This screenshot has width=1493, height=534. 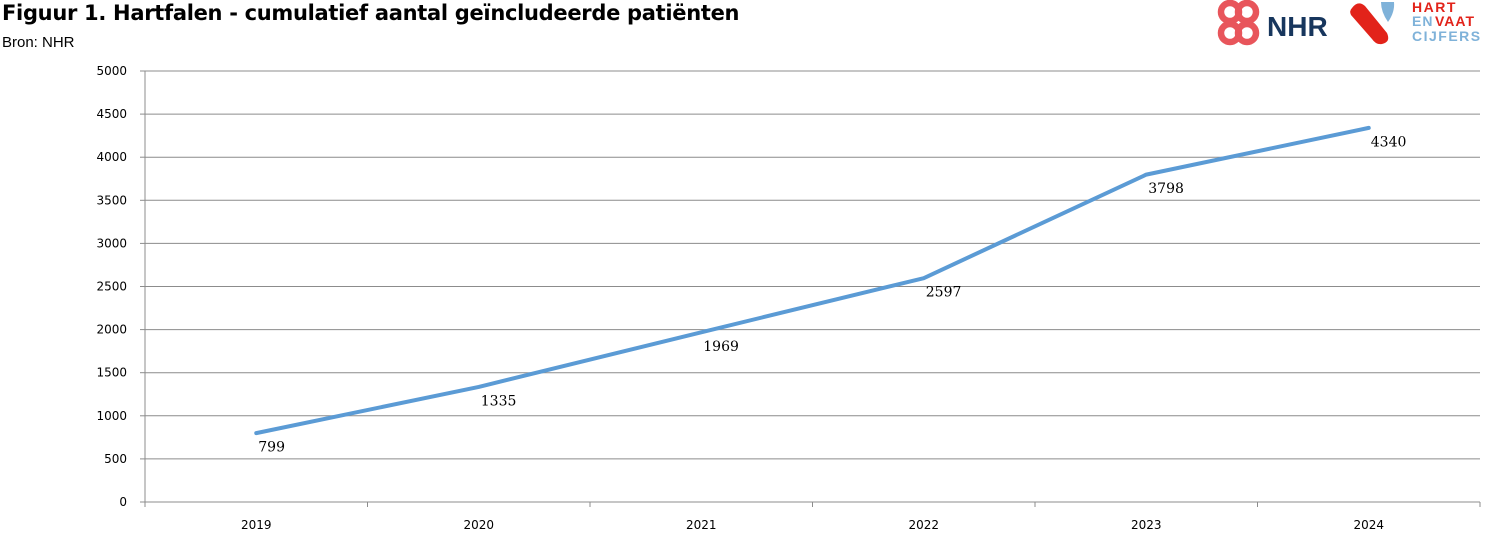 What do you see at coordinates (1238, 23) in the screenshot?
I see `nhr-heart-knot-icon` at bounding box center [1238, 23].